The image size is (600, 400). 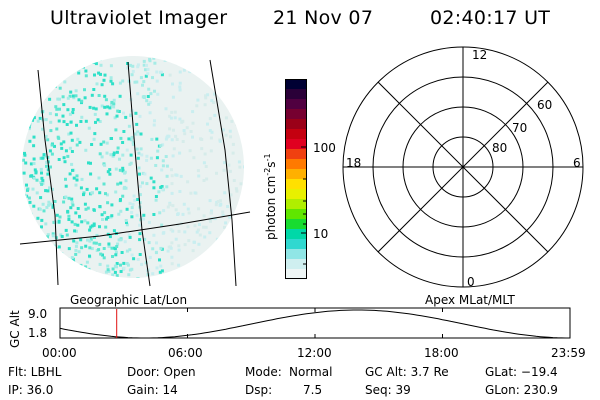 What do you see at coordinates (480, 55) in the screenshot?
I see `mlt-label-12: 12` at bounding box center [480, 55].